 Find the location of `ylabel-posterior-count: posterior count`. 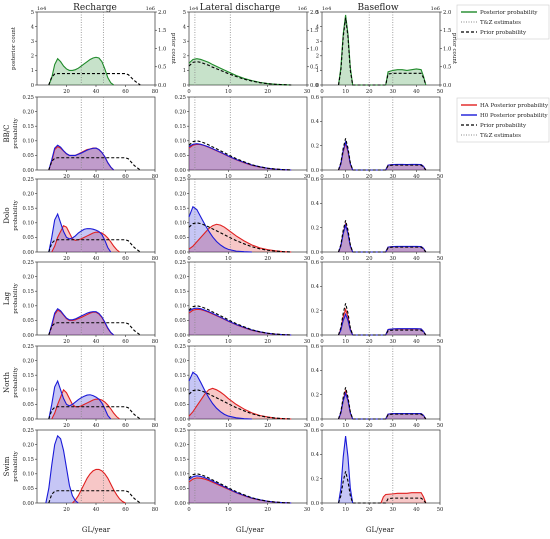

ylabel-posterior-count: posterior count is located at coordinates (14, 48).